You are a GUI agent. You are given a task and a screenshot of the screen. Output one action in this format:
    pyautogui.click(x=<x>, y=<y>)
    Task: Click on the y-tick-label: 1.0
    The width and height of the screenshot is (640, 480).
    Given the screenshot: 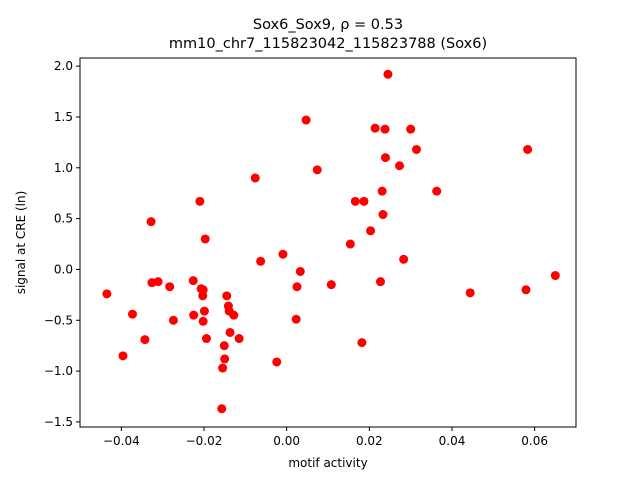 What is the action you would take?
    pyautogui.click(x=63, y=168)
    